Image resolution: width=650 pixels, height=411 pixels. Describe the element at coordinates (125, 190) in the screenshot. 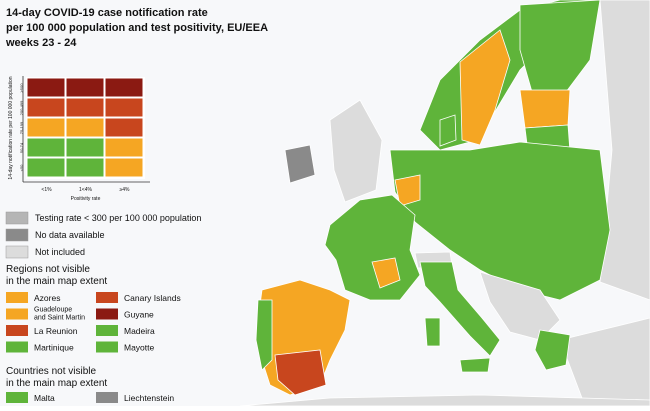

I see `col-label: ≥4%` at that location.